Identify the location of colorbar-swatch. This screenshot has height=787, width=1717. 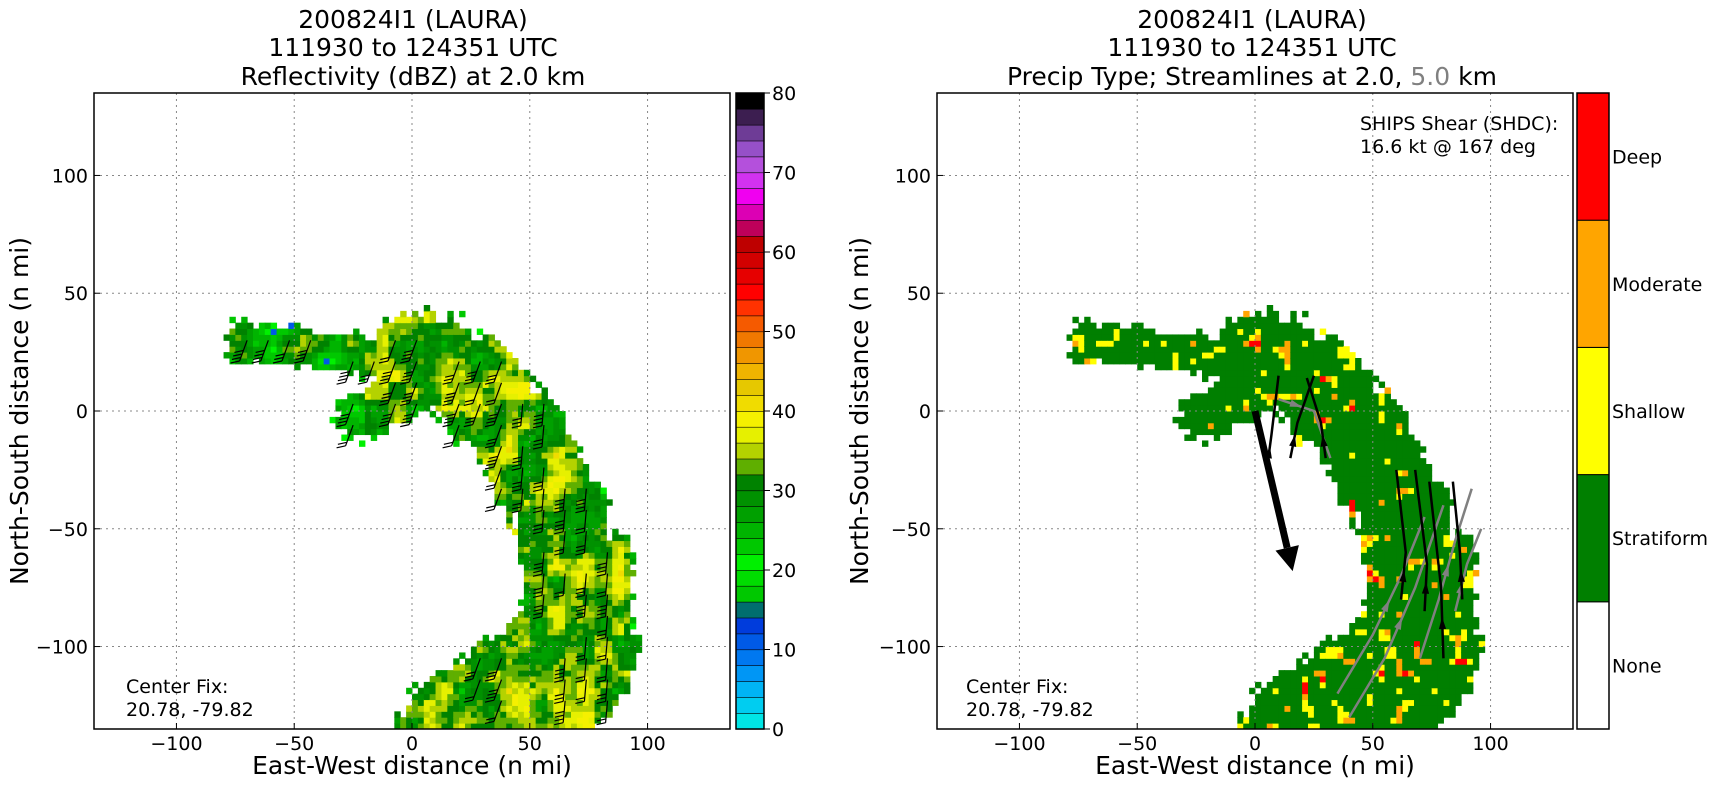
(750, 721).